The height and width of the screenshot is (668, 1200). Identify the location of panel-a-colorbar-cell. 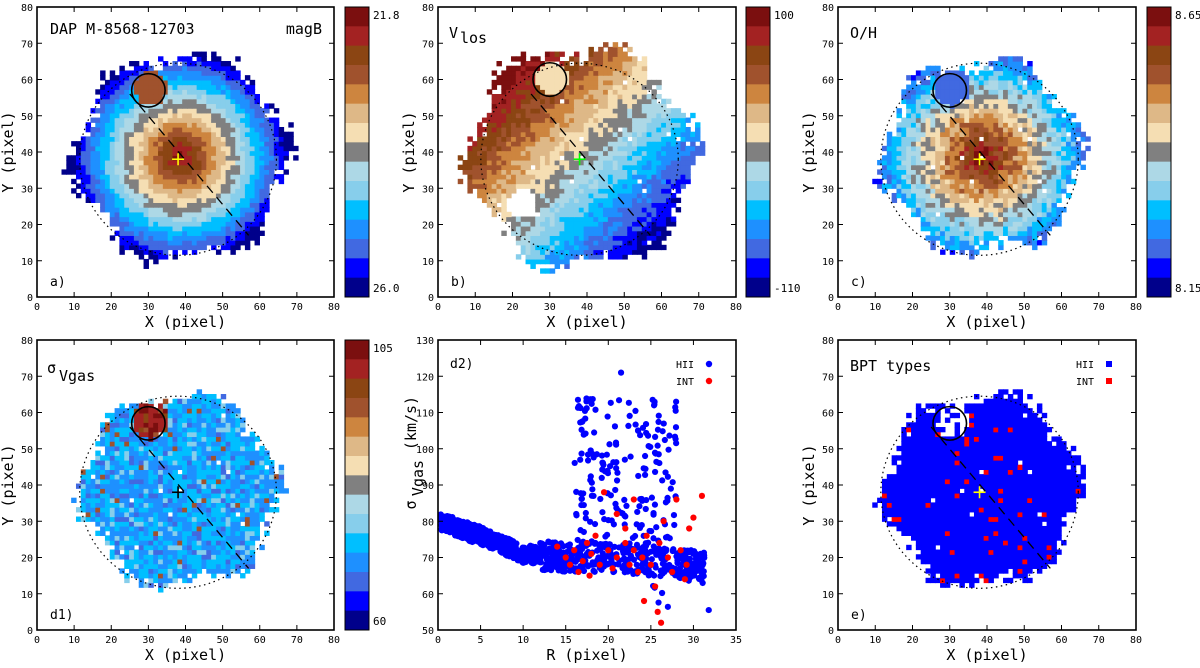
(357, 152).